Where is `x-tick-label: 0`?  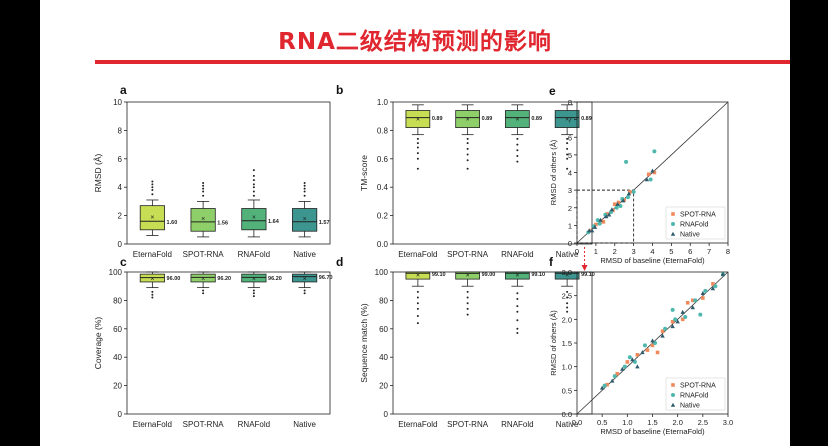
x-tick-label: 0 is located at coordinates (577, 251).